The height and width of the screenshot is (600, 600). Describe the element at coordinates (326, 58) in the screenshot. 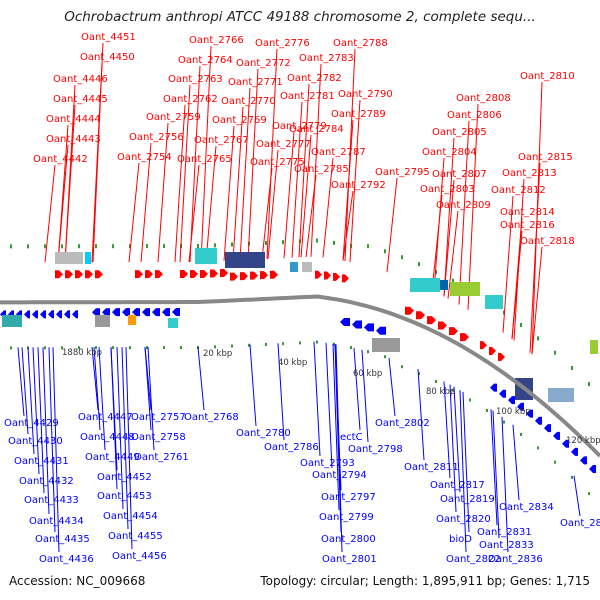

I see `gene-label: Oant_2783` at that location.